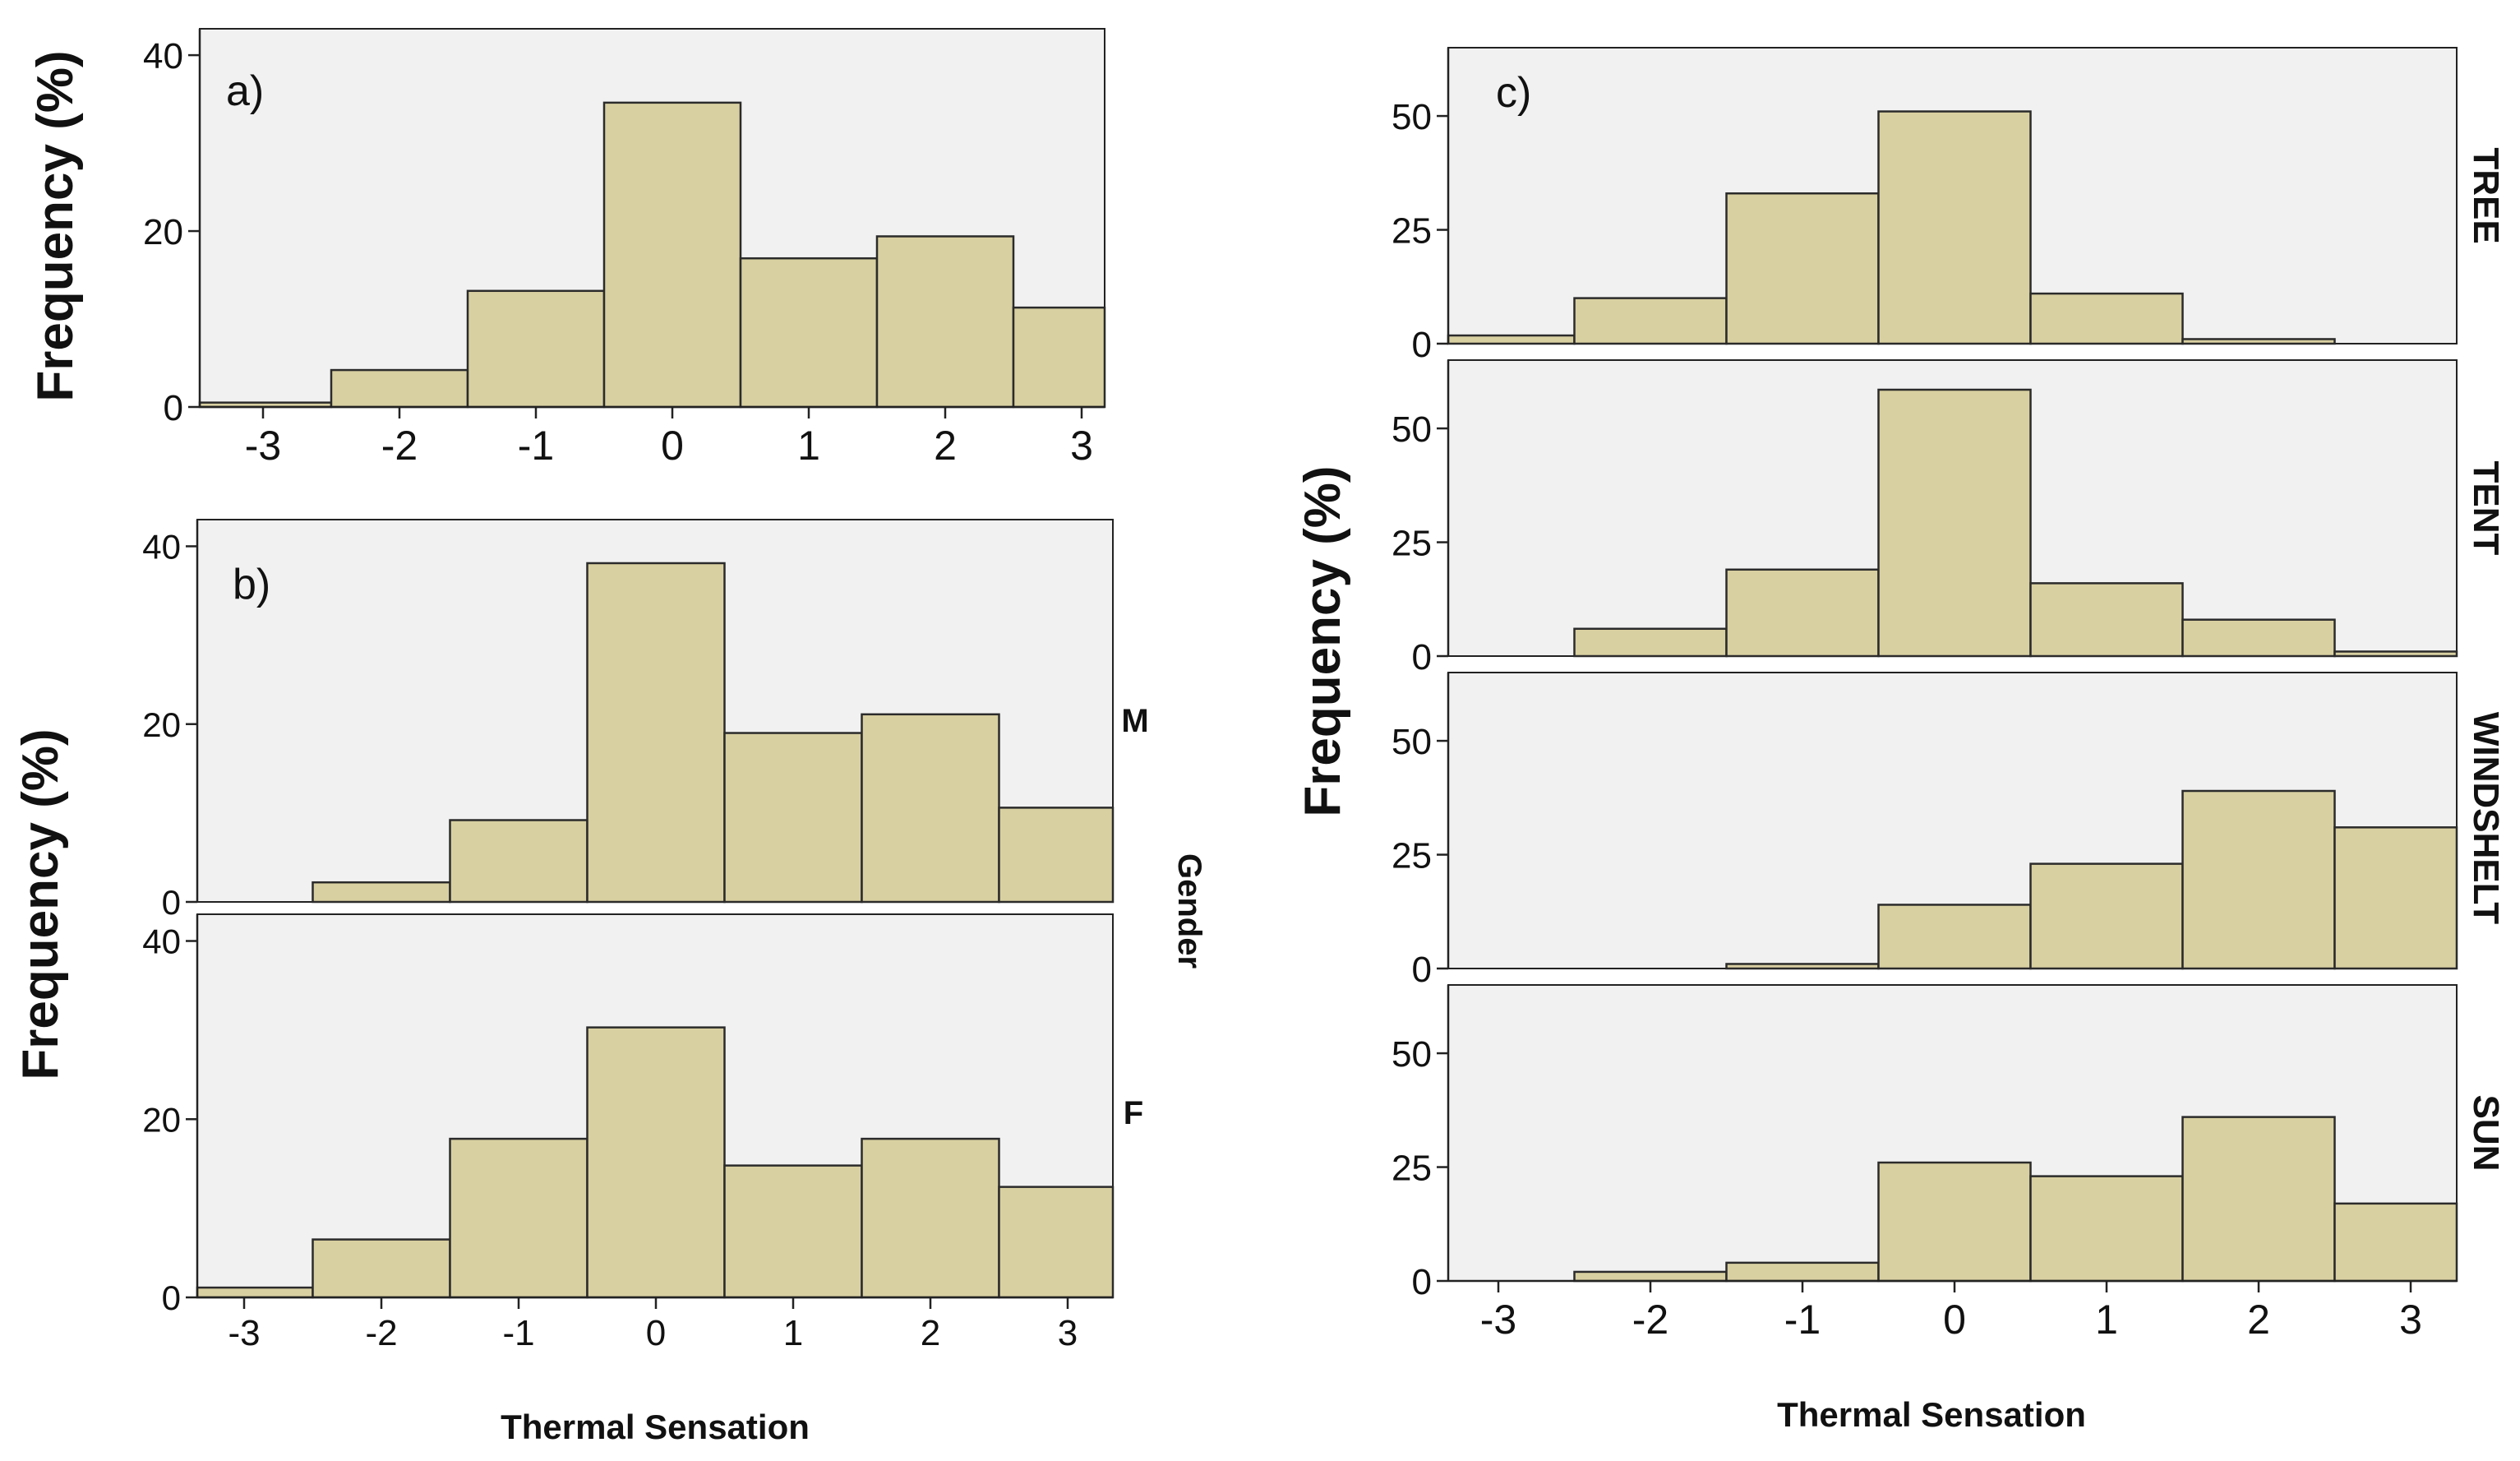  What do you see at coordinates (381, 892) in the screenshot?
I see `bar-b-m--2` at bounding box center [381, 892].